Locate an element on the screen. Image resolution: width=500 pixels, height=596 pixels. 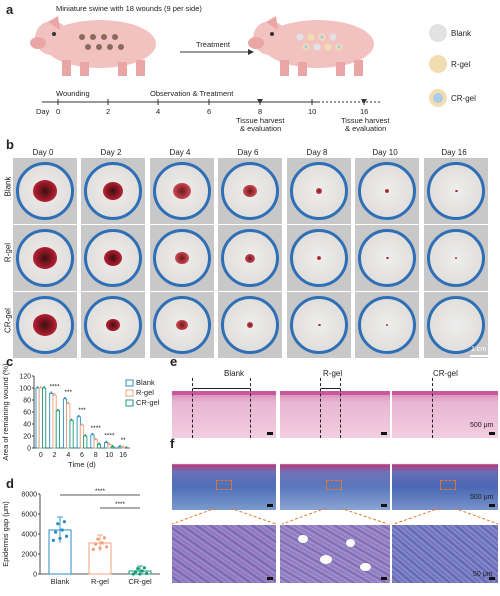
c-x-axis-label: Time (d) is located at coordinates (82, 464).